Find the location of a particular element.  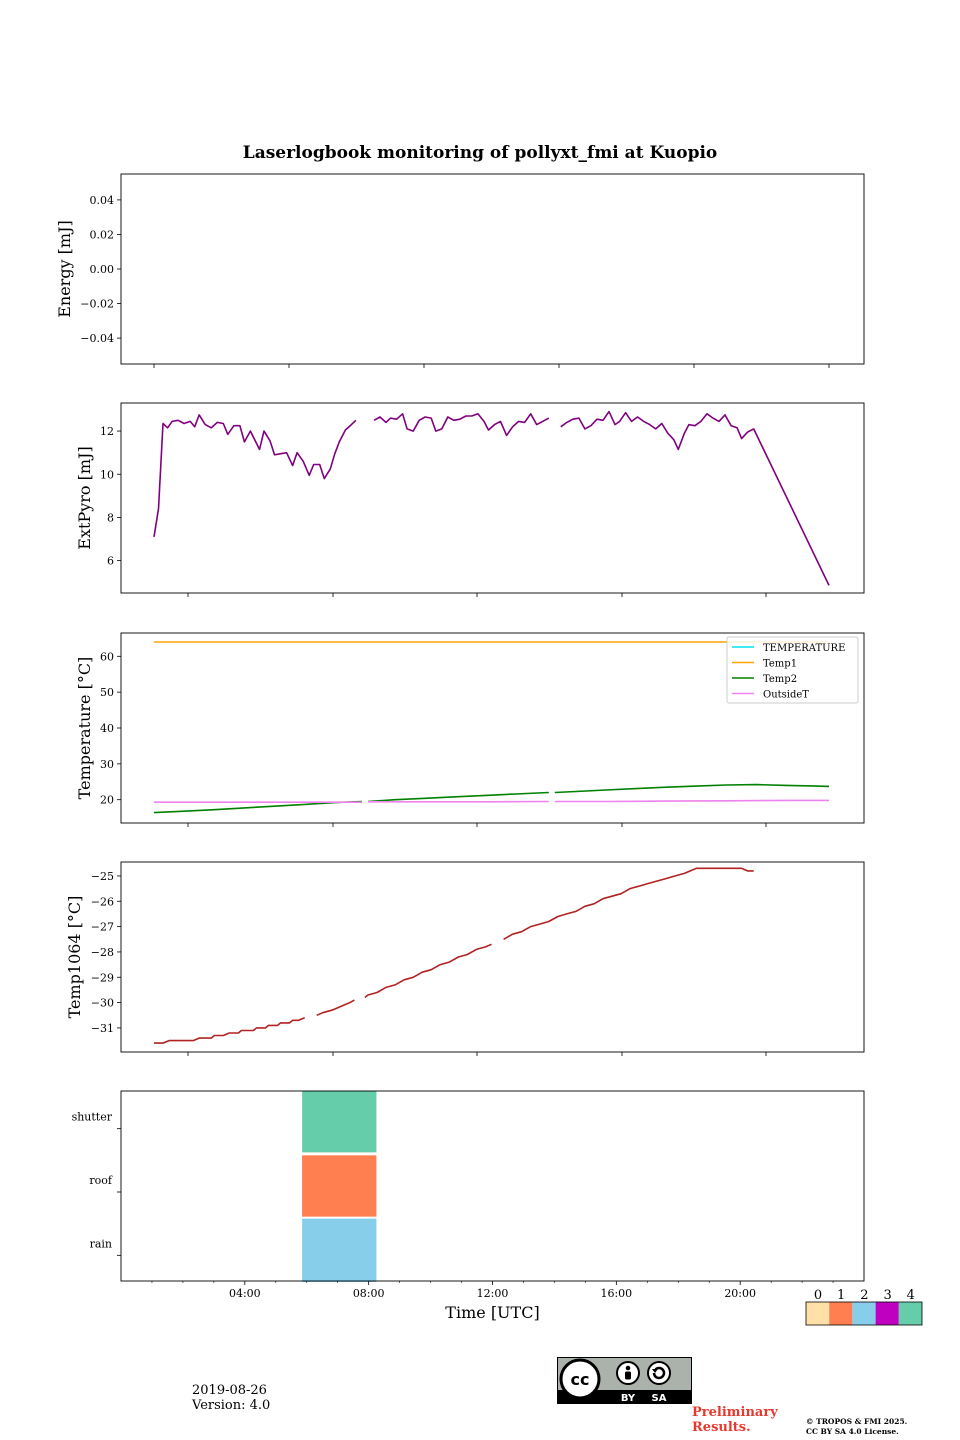

panel-energy: −0.04 −0.02 0.00 0.02 0.04 Energy [mJ] is located at coordinates (460, 270).